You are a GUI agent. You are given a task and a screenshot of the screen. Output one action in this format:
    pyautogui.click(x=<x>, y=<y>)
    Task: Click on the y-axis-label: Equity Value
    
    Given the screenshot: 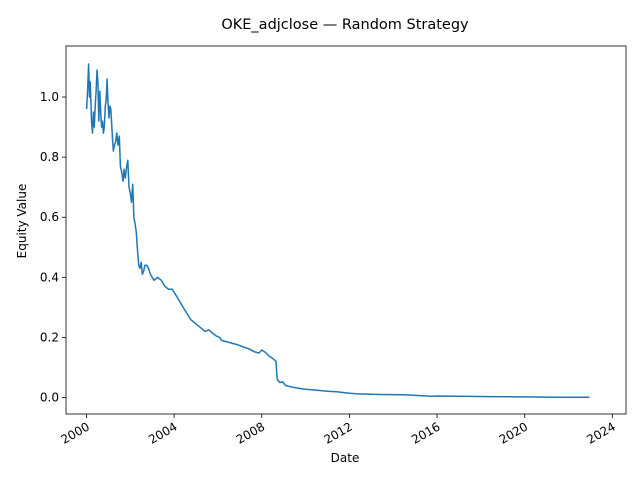 What is the action you would take?
    pyautogui.click(x=22, y=221)
    